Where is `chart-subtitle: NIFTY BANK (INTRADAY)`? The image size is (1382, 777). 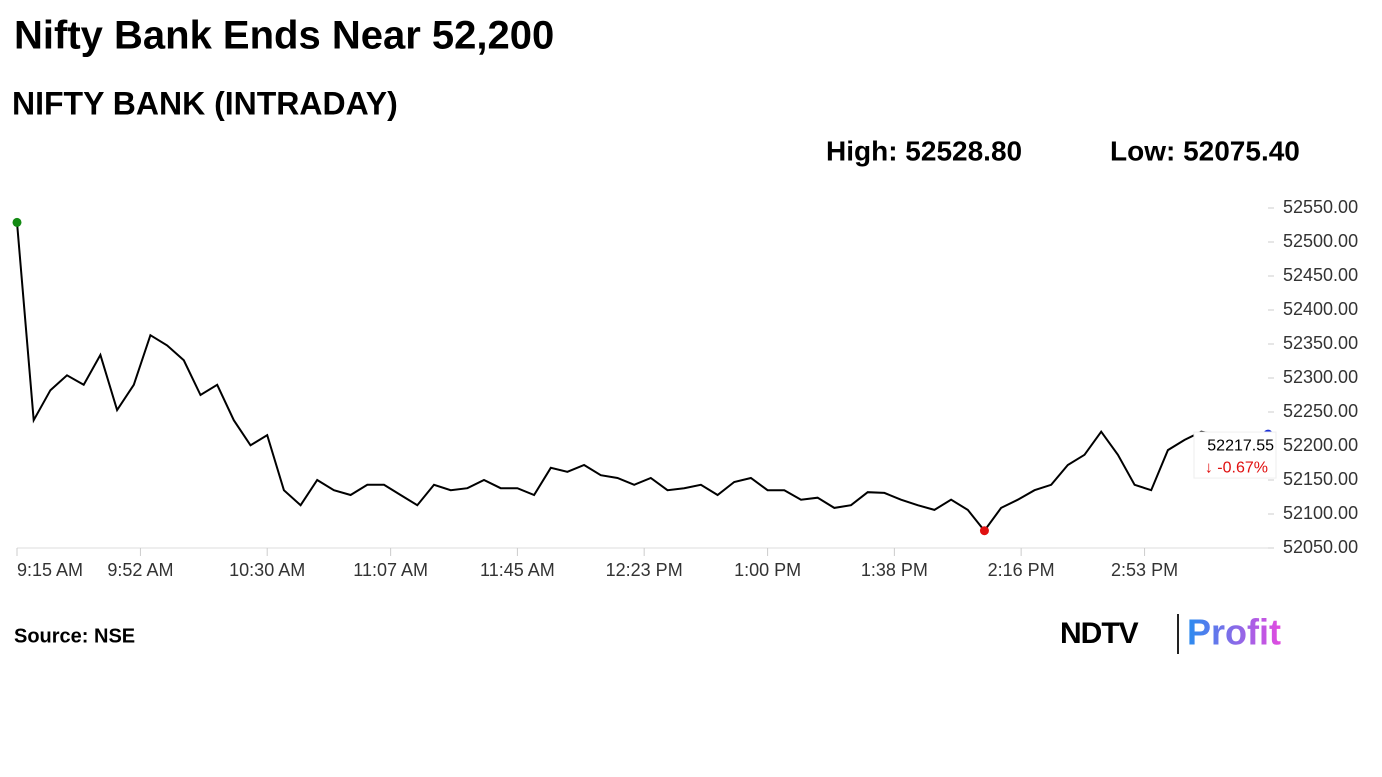
chart-subtitle: NIFTY BANK (INTRADAY) is located at coordinates (205, 103).